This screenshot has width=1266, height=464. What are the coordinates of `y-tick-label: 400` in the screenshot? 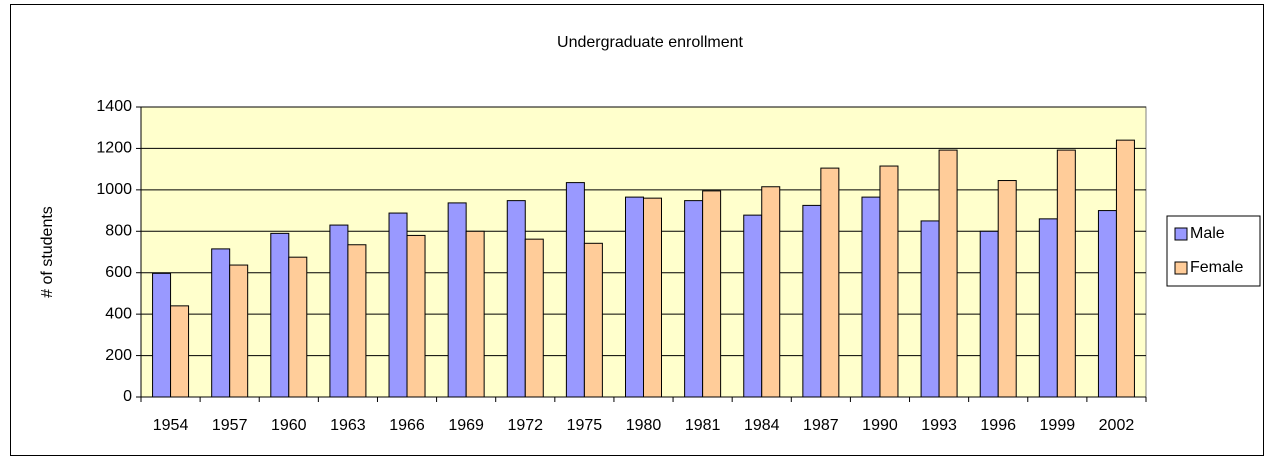 It's located at (118, 313).